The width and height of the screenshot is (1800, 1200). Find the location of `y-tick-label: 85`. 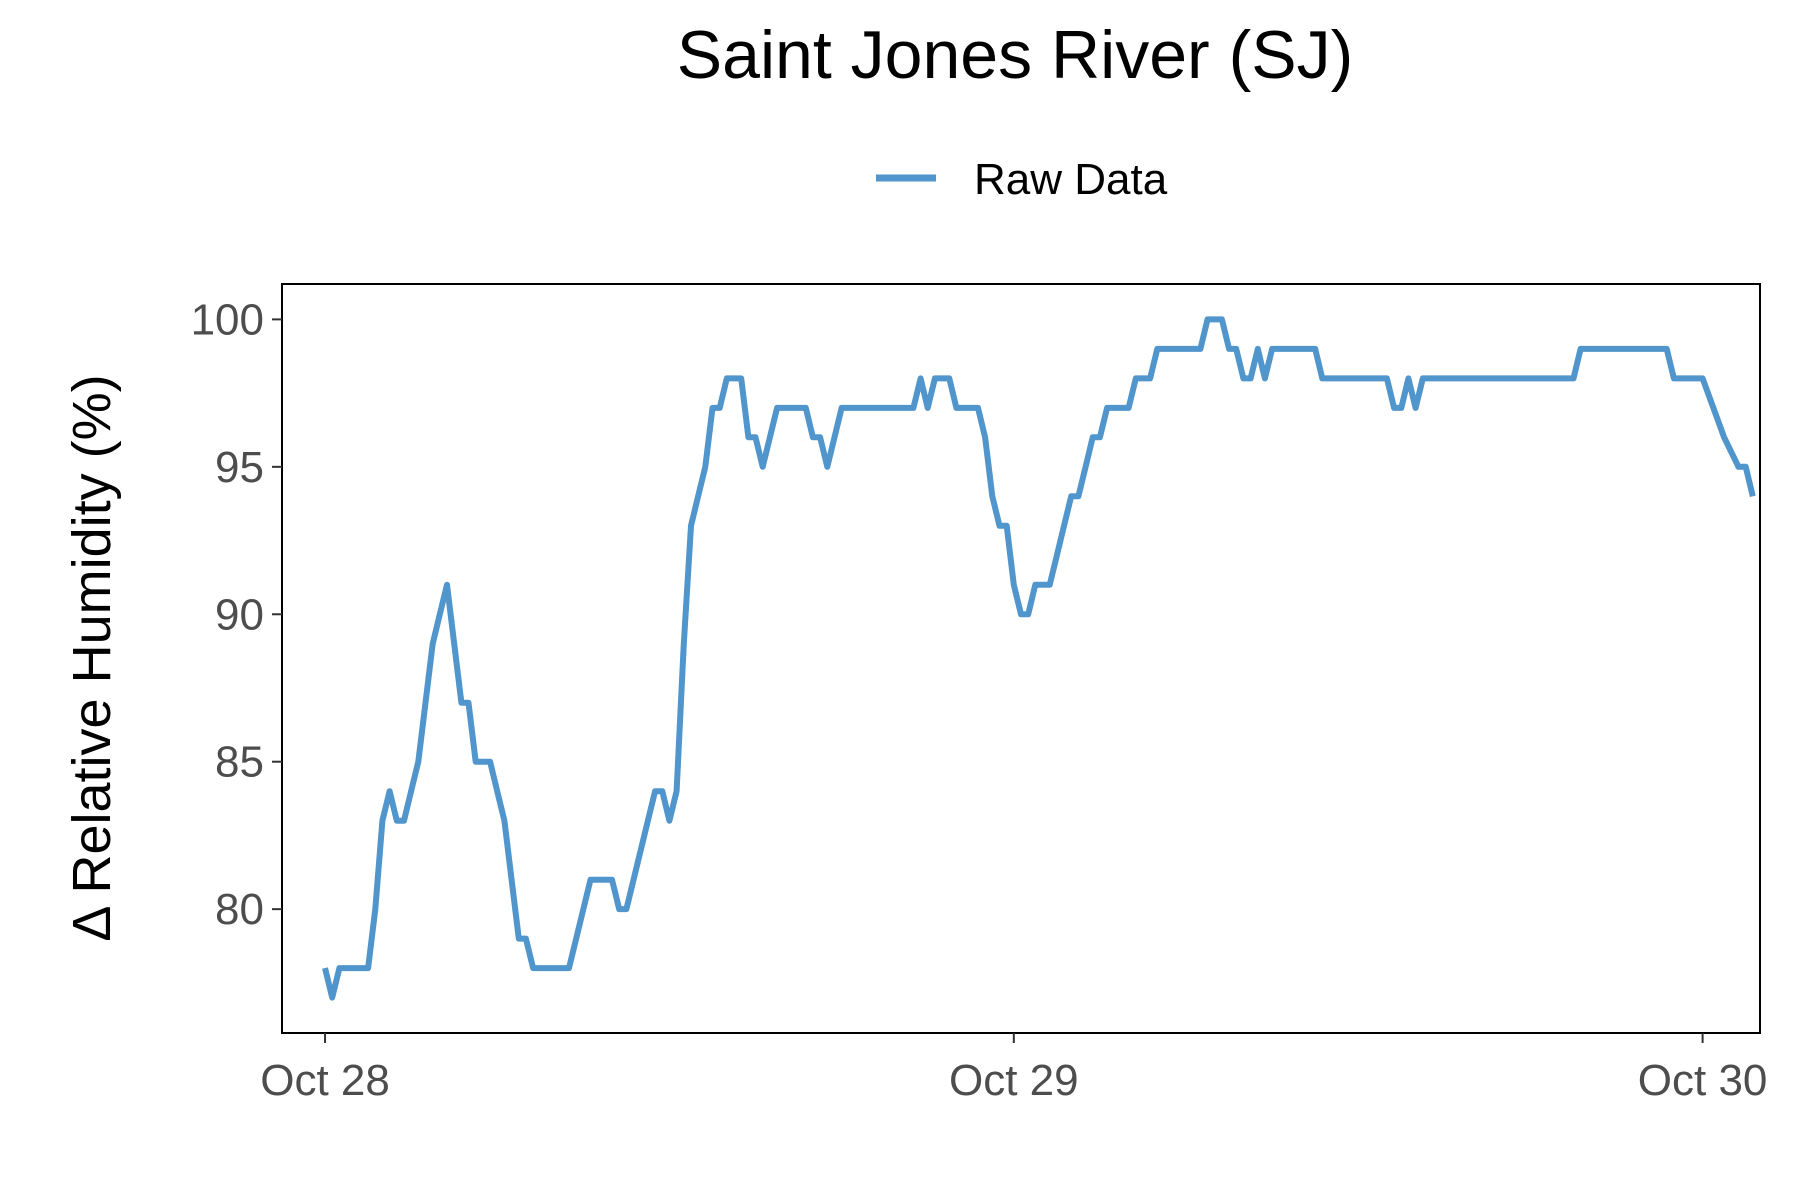

y-tick-label: 85 is located at coordinates (239, 762).